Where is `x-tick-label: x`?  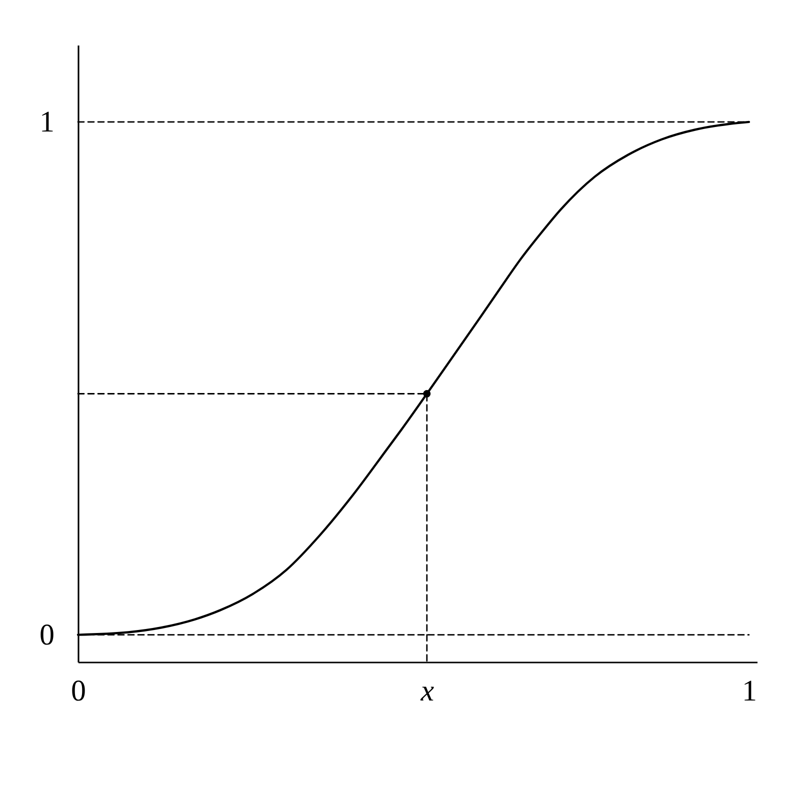 x-tick-label: x is located at coordinates (427, 691).